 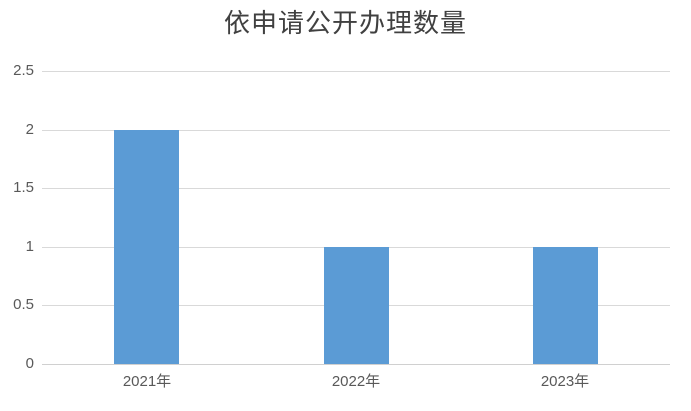 What do you see at coordinates (565, 381) in the screenshot?
I see `x-tick-label: 2023年` at bounding box center [565, 381].